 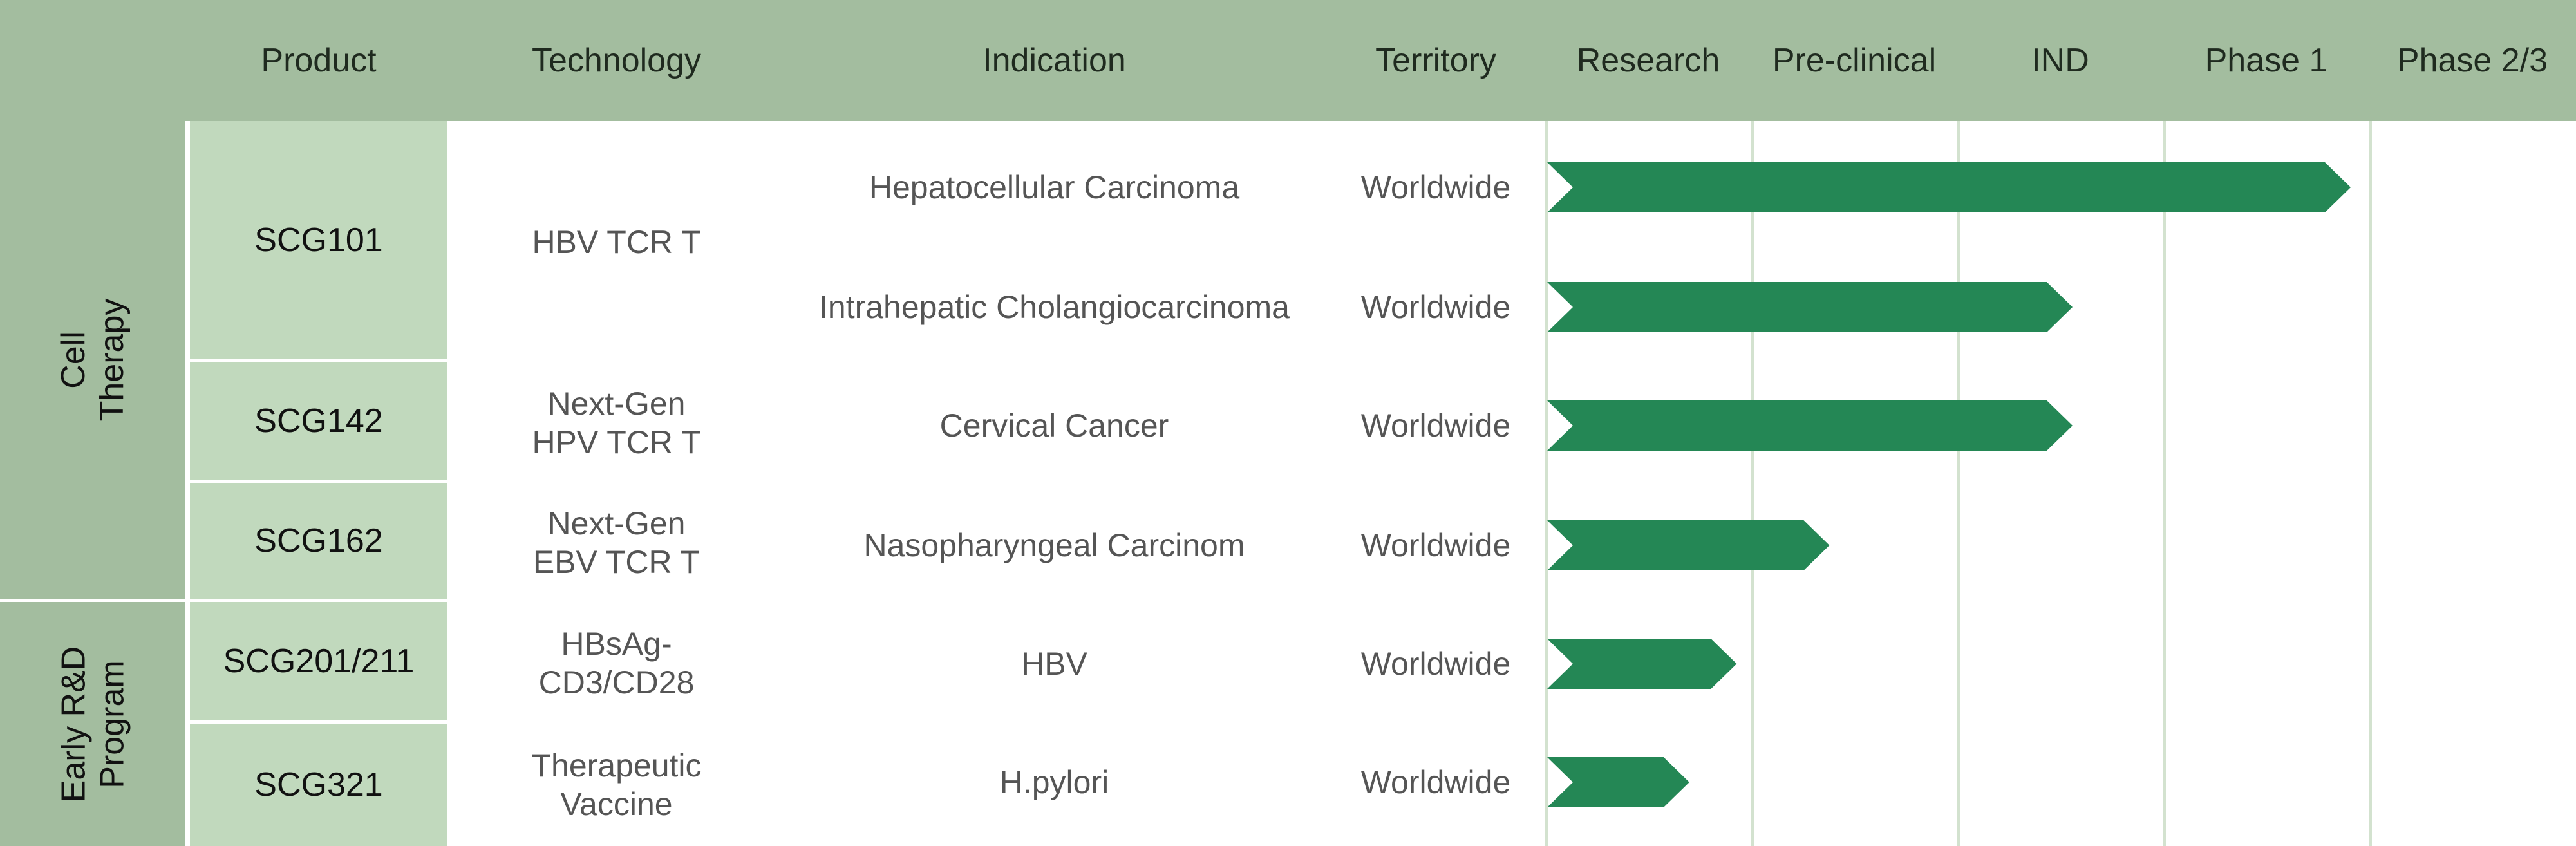 What do you see at coordinates (318, 422) in the screenshot?
I see `product-cell: SCG142` at bounding box center [318, 422].